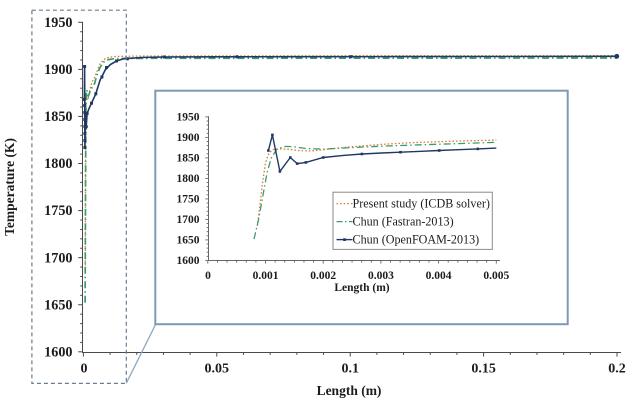 Image resolution: width=635 pixels, height=403 pixels. I want to click on svg-text: 0.004, so click(439, 276).